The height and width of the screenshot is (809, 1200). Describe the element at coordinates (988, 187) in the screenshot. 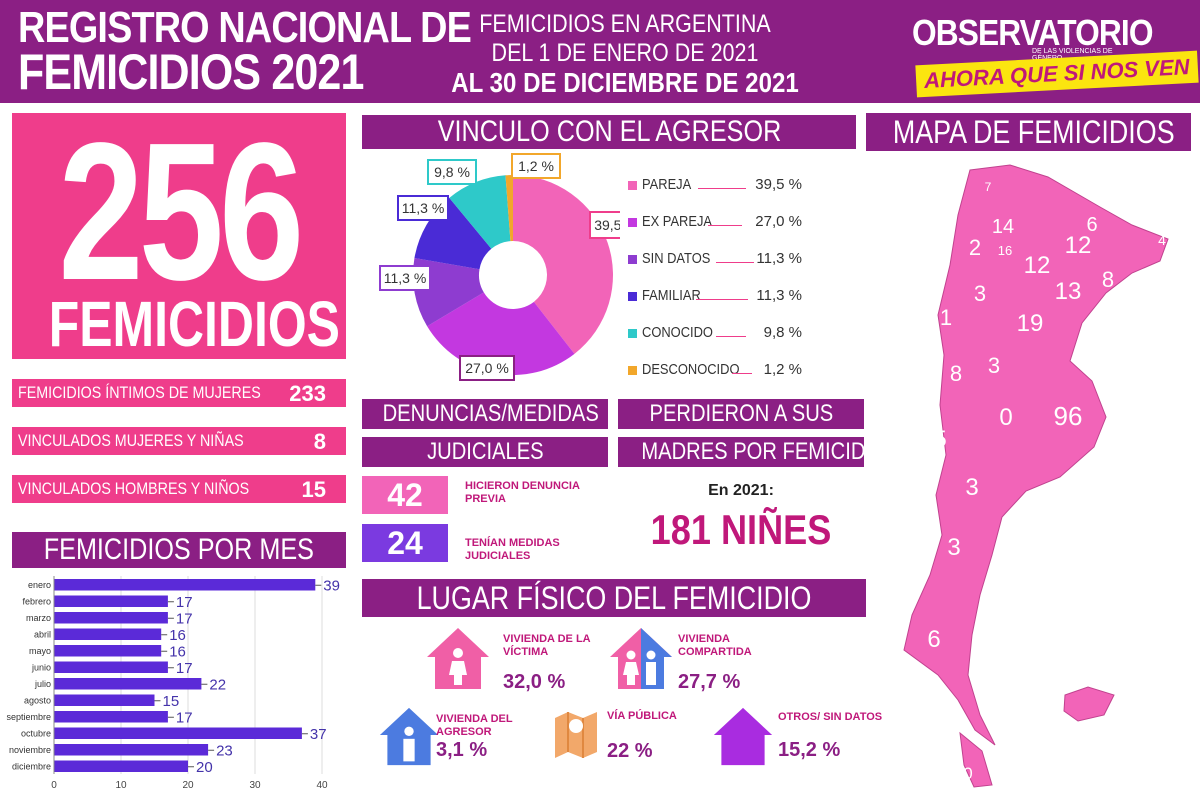

I see `map-value-label: 7` at that location.